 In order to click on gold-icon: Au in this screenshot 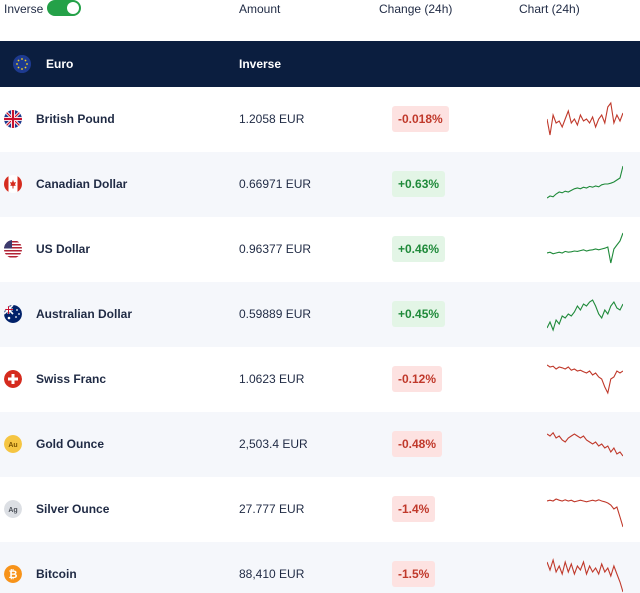, I will do `click(13, 444)`.